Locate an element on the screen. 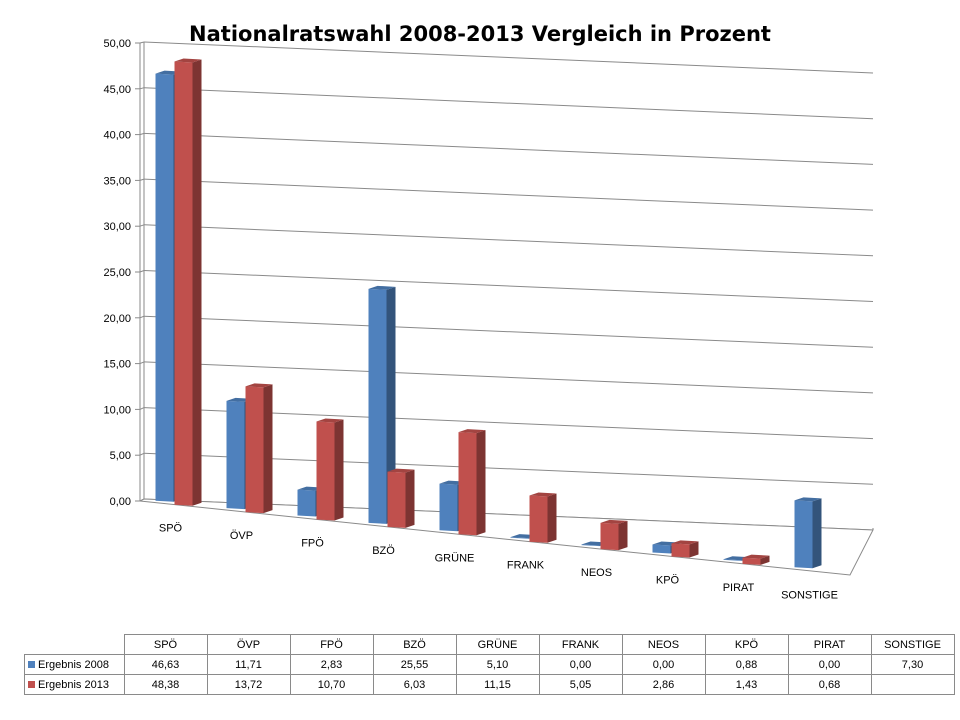 This screenshot has height=720, width=960. x-tick-label: KPÖ is located at coordinates (668, 581).